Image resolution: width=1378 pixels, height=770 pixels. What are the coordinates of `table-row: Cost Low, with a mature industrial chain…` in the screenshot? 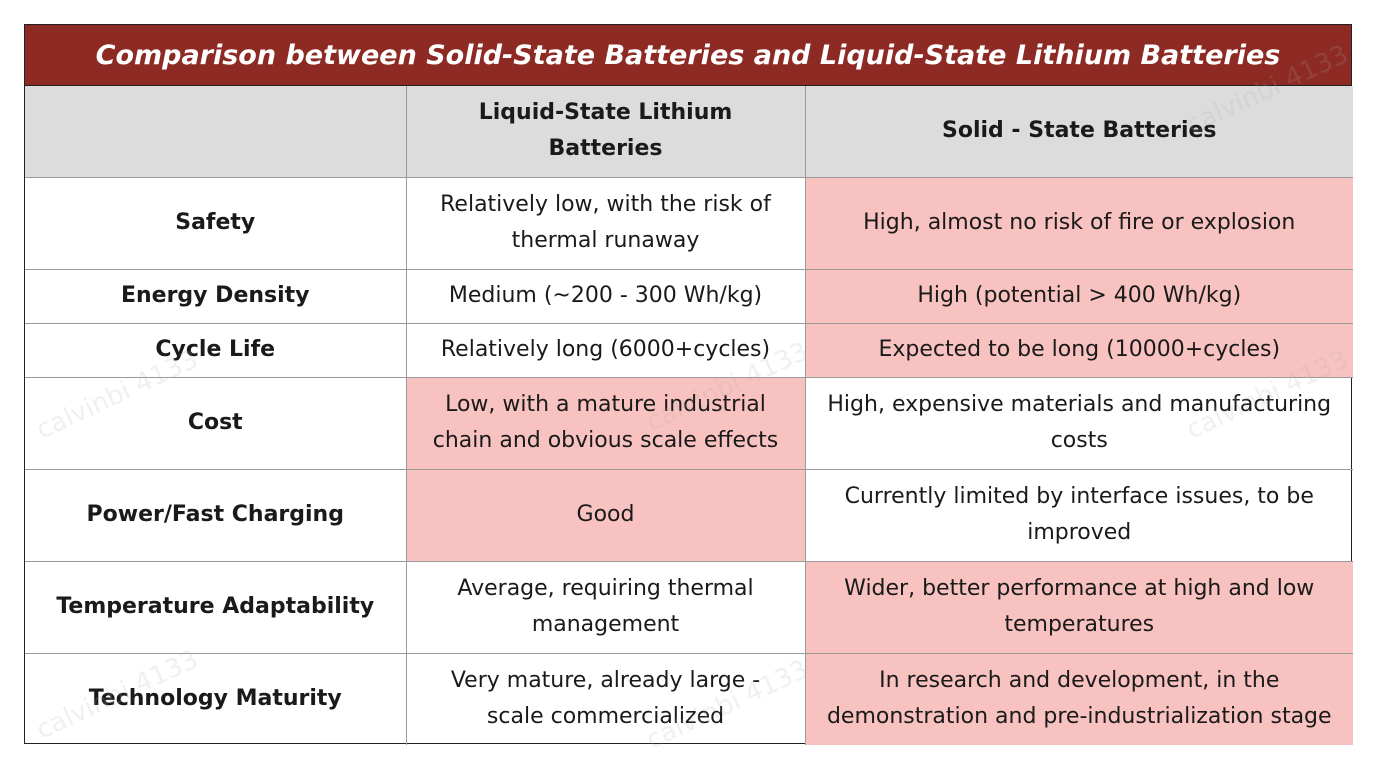 It's located at (689, 423).